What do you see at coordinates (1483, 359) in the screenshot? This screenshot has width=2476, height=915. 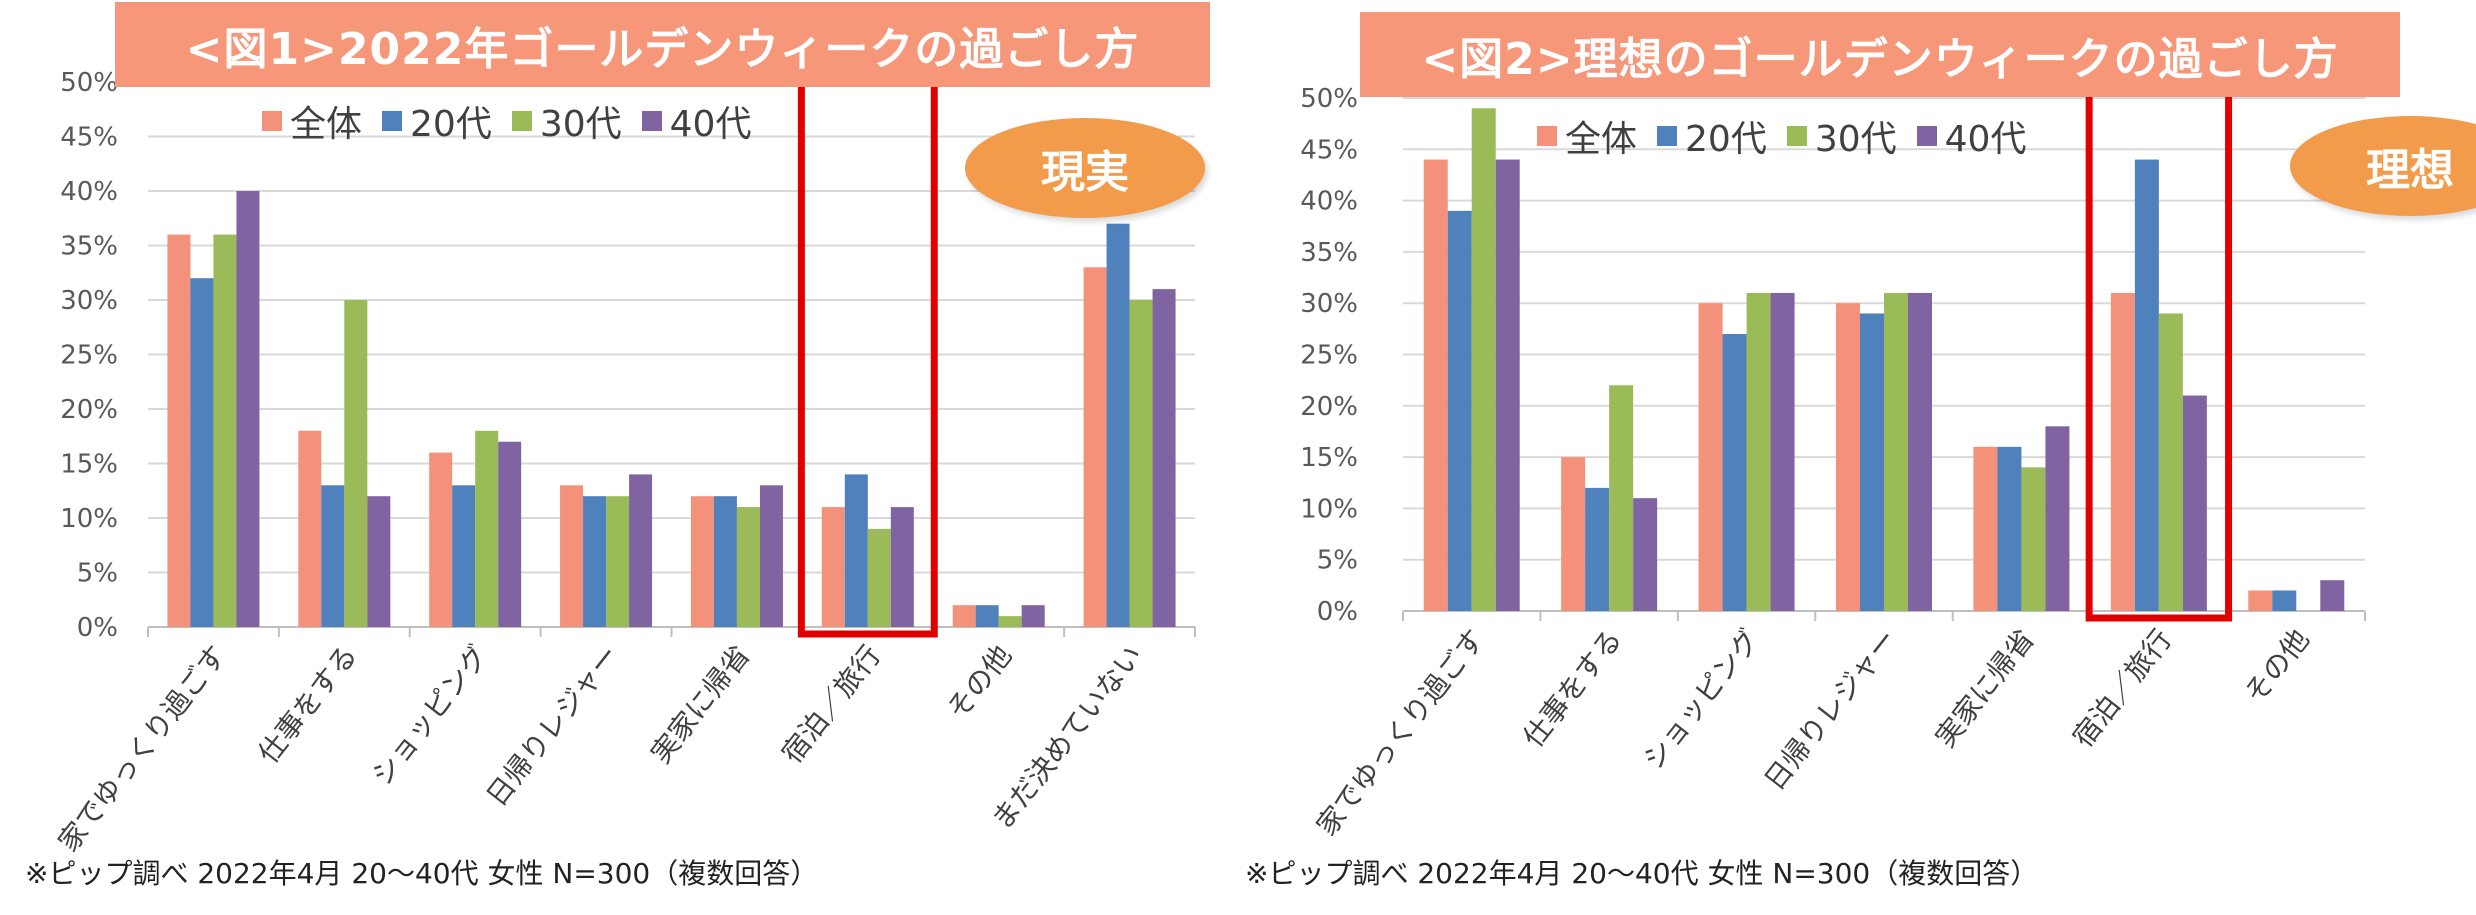 I see `bar-30代-家でゆっくり過ごす` at bounding box center [1483, 359].